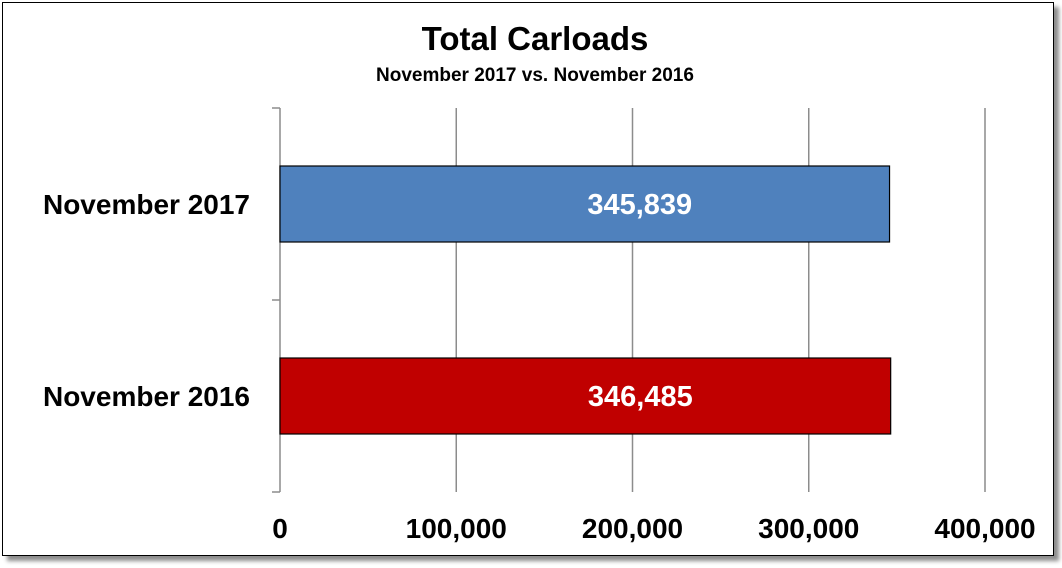 The width and height of the screenshot is (1062, 568). What do you see at coordinates (276, 300) in the screenshot?
I see `axes` at bounding box center [276, 300].